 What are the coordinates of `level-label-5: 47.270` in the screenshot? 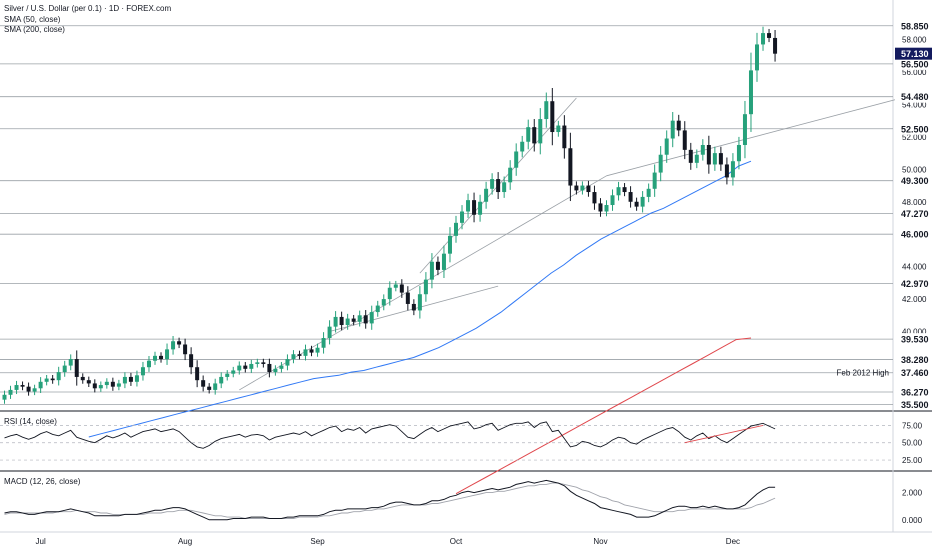 It's located at (913, 213).